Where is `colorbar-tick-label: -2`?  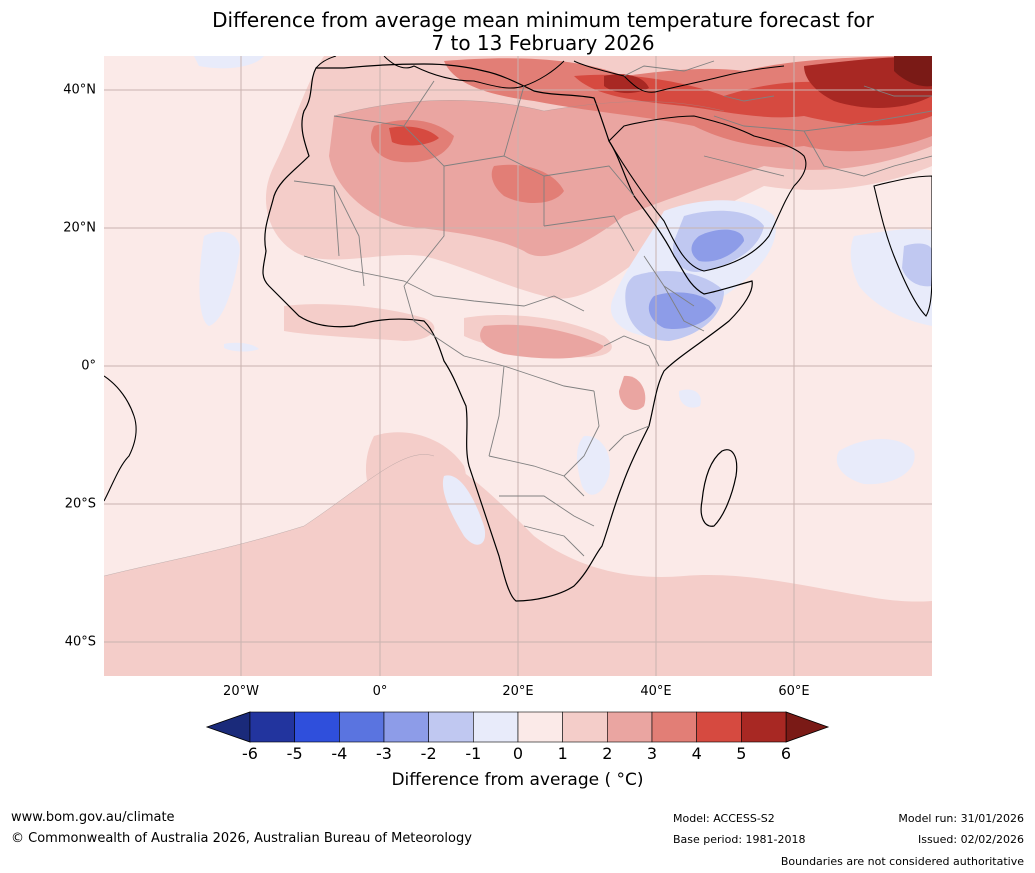 colorbar-tick-label: -2 is located at coordinates (428, 753).